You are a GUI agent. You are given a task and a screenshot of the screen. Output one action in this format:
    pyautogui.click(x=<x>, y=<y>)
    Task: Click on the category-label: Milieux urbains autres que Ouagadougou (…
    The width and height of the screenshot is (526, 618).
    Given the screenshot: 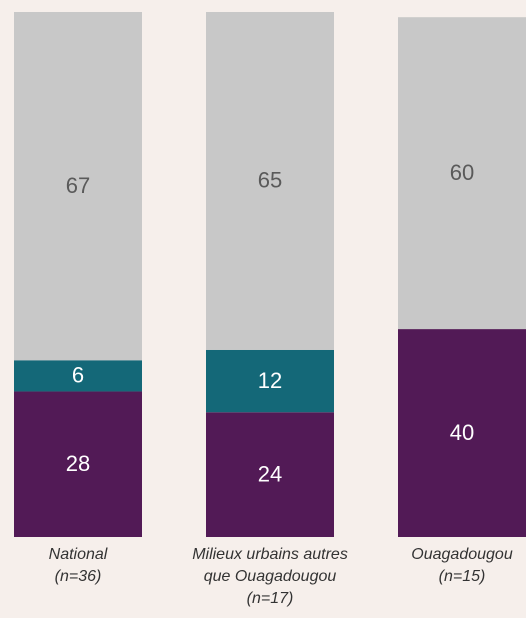 What is the action you would take?
    pyautogui.click(x=270, y=576)
    